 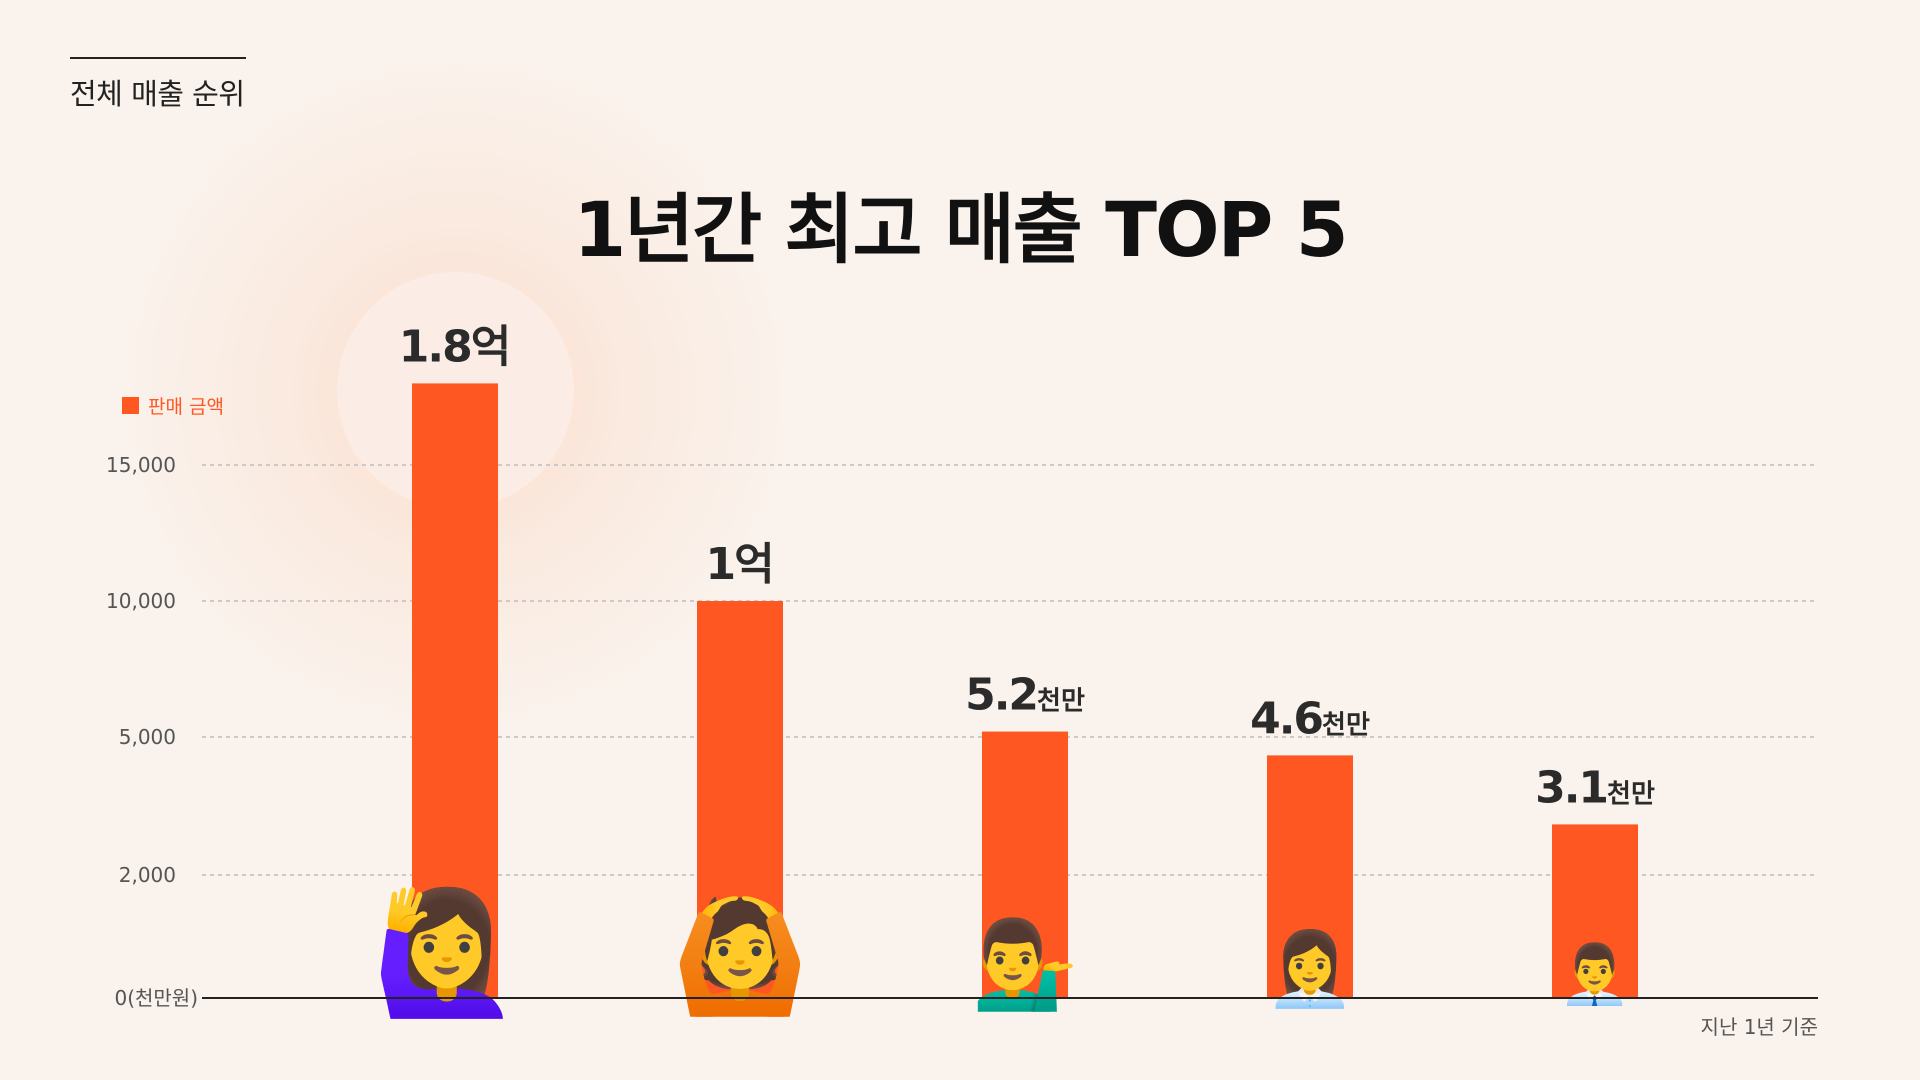 I want to click on chart-legend: 판매 금액, so click(x=173, y=405).